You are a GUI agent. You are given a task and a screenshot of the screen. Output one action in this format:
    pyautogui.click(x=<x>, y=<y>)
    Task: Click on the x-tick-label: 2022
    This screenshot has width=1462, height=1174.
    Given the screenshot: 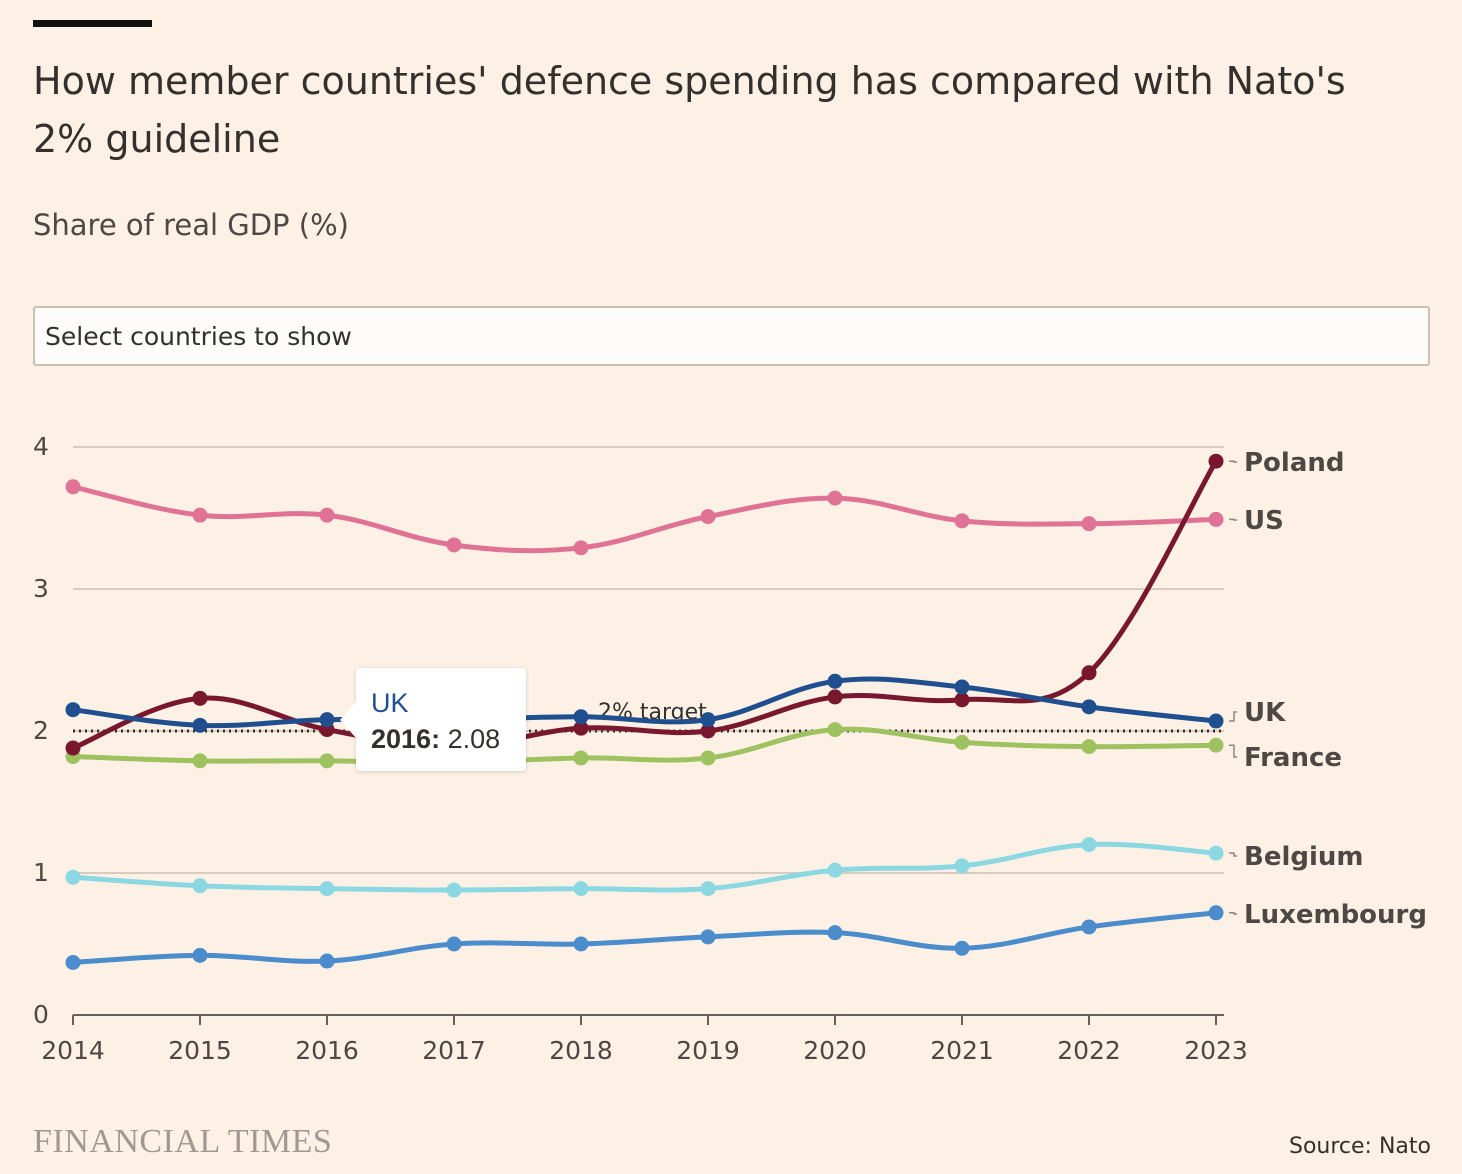 What is the action you would take?
    pyautogui.click(x=1089, y=1050)
    